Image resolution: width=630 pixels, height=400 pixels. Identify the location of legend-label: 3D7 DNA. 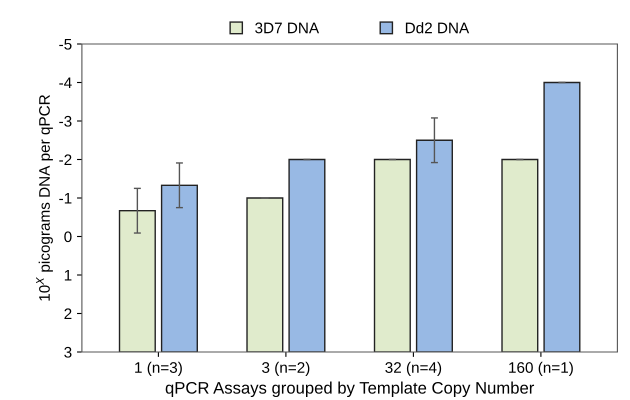
(287, 28).